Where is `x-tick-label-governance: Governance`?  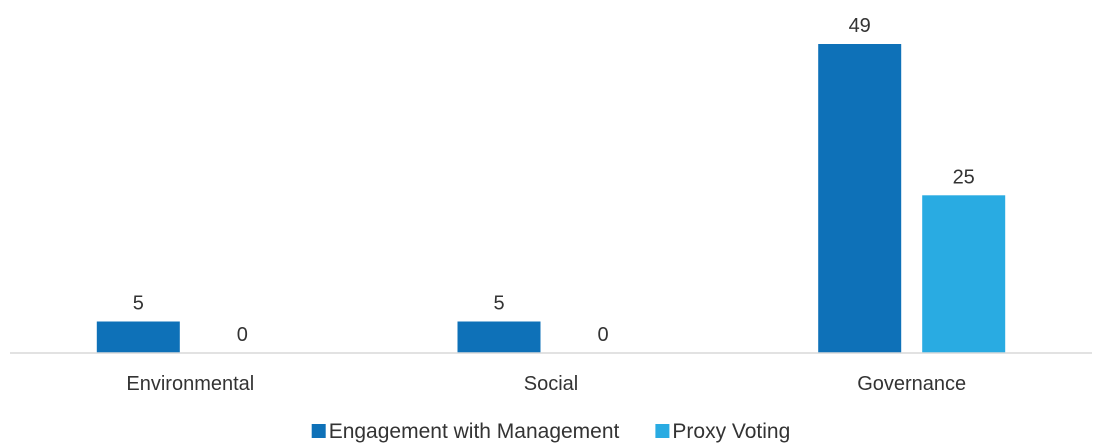 x-tick-label-governance: Governance is located at coordinates (911, 384).